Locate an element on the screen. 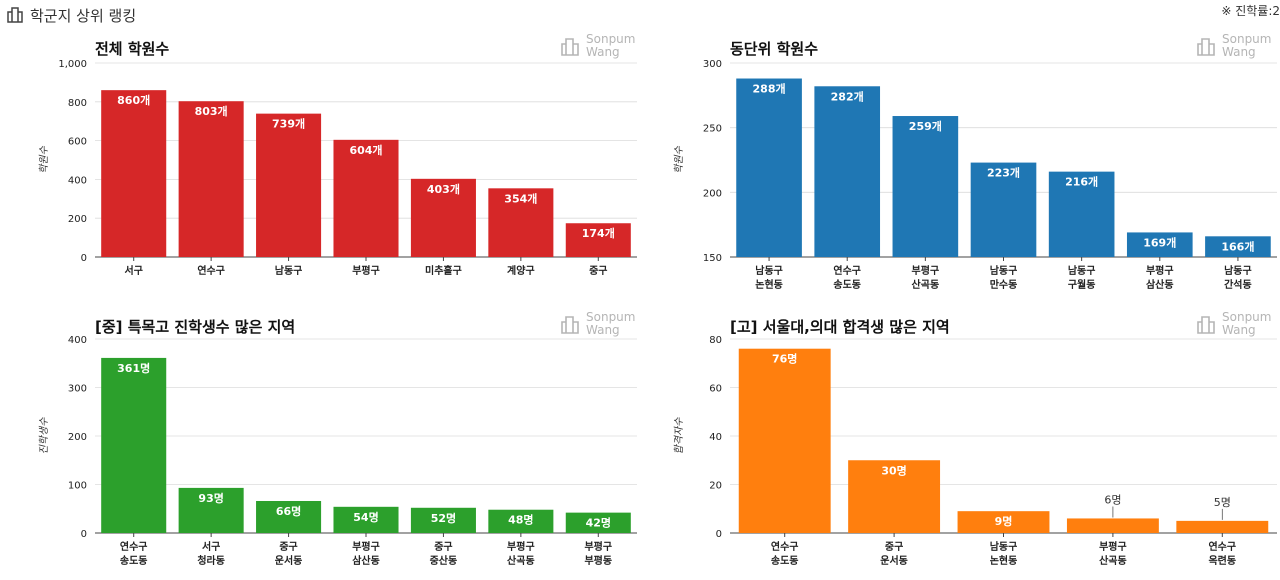 This screenshot has height=580, width=1280. data-label: 169개 is located at coordinates (1159, 242).